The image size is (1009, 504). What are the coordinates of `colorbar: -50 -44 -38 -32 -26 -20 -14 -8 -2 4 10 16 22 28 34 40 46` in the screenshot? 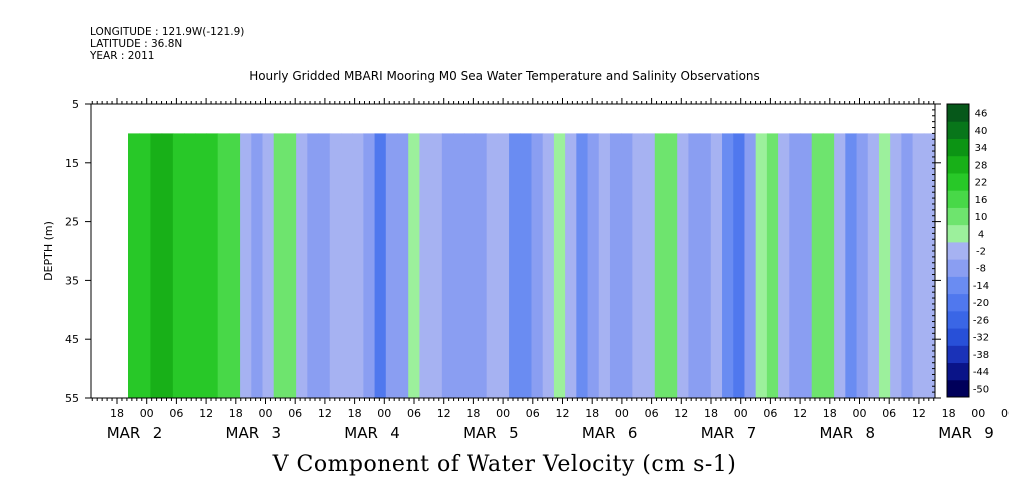 It's located at (967, 250).